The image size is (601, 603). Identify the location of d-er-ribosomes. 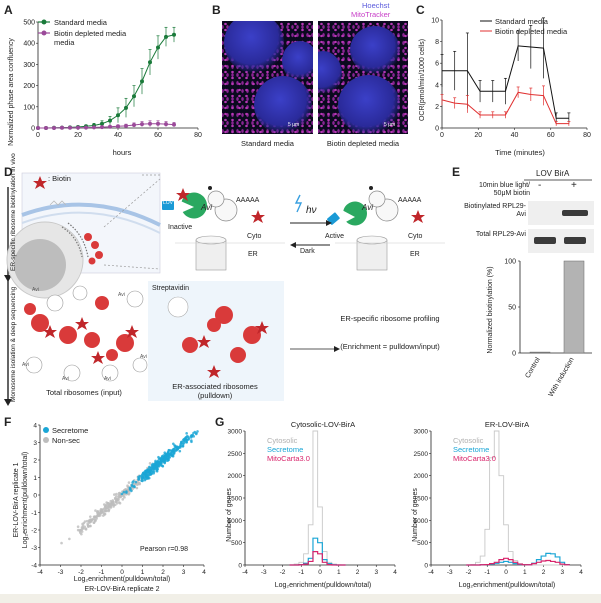
(218, 337).